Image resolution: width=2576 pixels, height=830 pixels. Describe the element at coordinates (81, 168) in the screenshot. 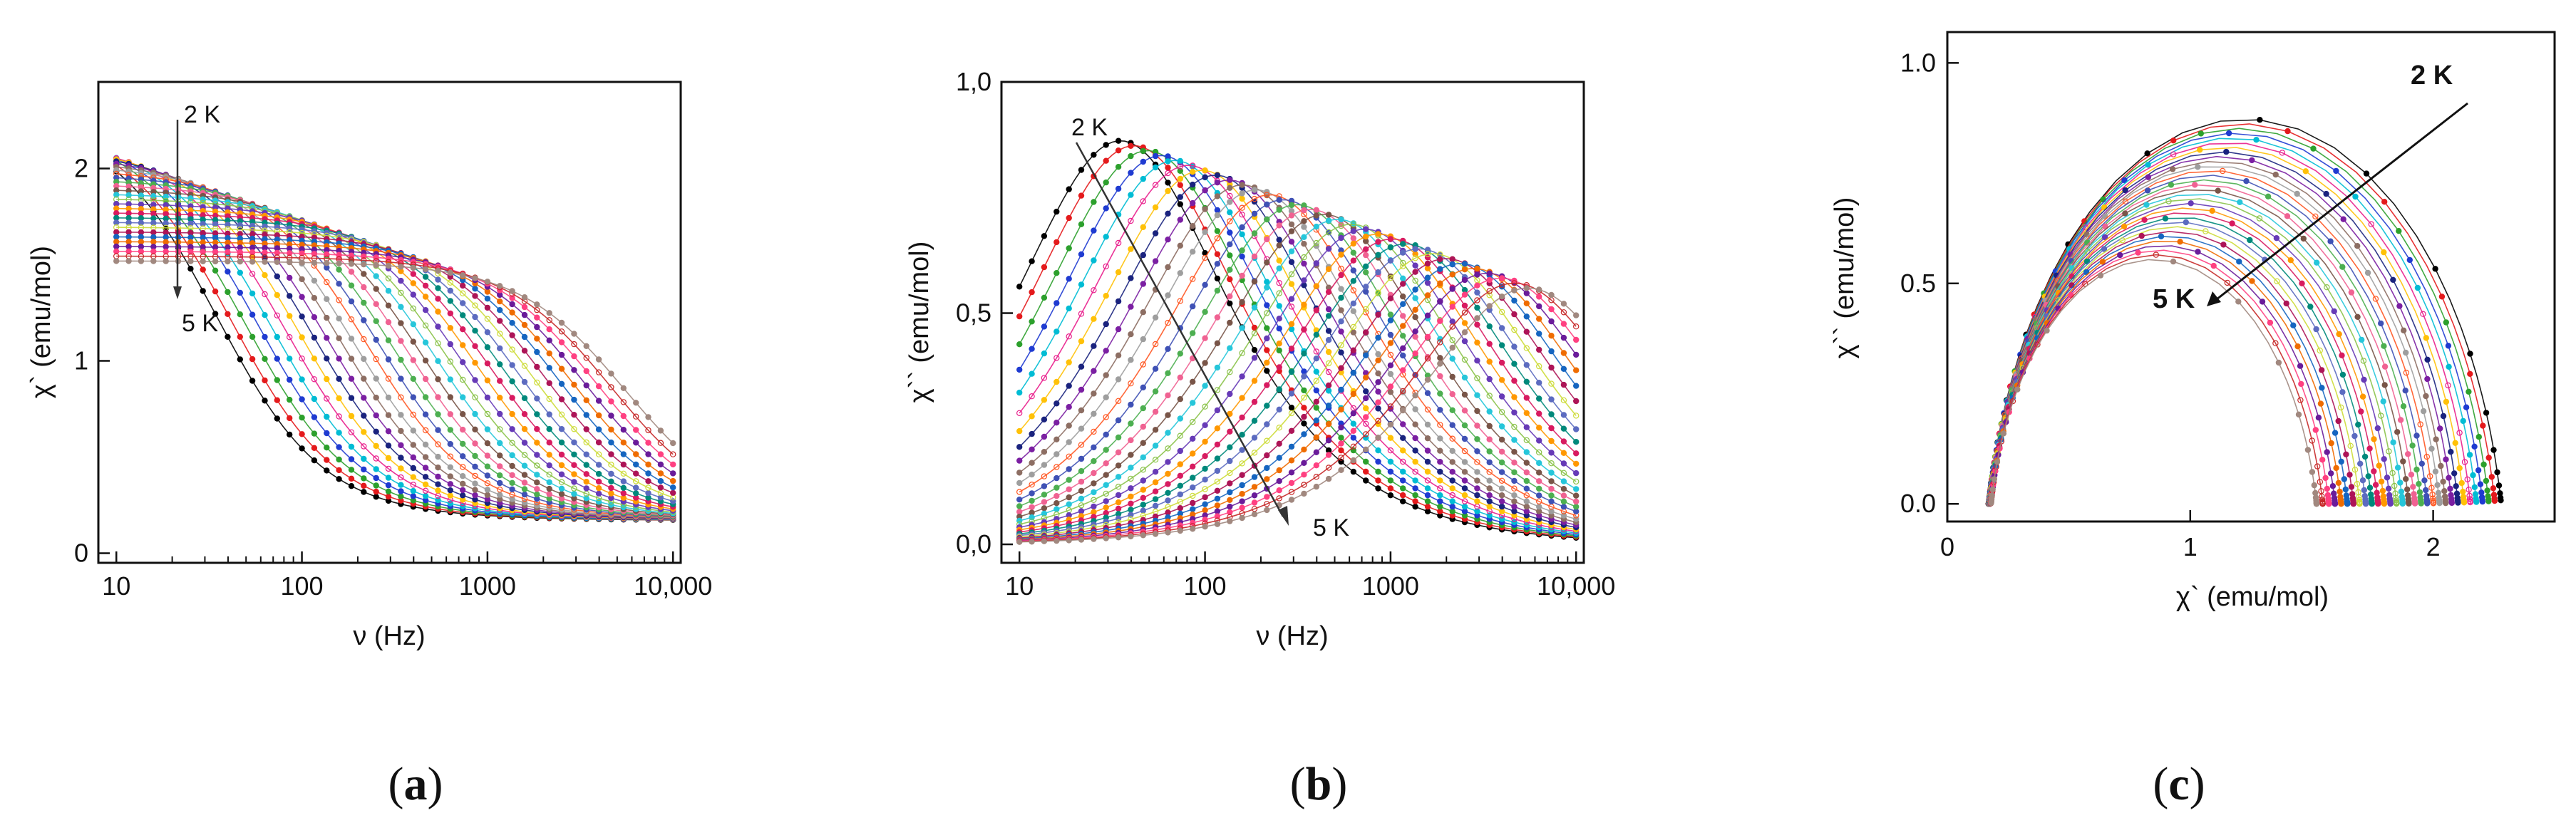

I see `panel-a-y-tick-label: 2` at that location.